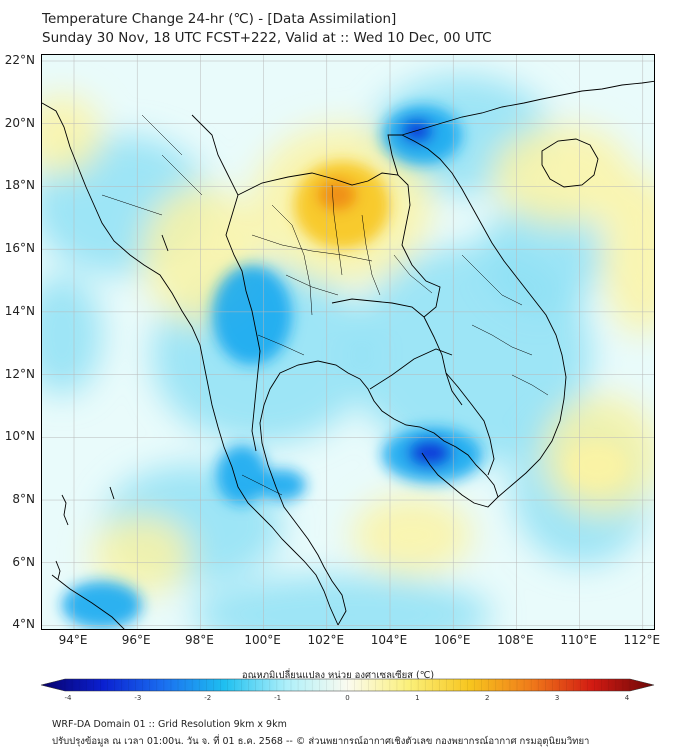  I want to click on border-thailand-myanmar, so click(226, 283).